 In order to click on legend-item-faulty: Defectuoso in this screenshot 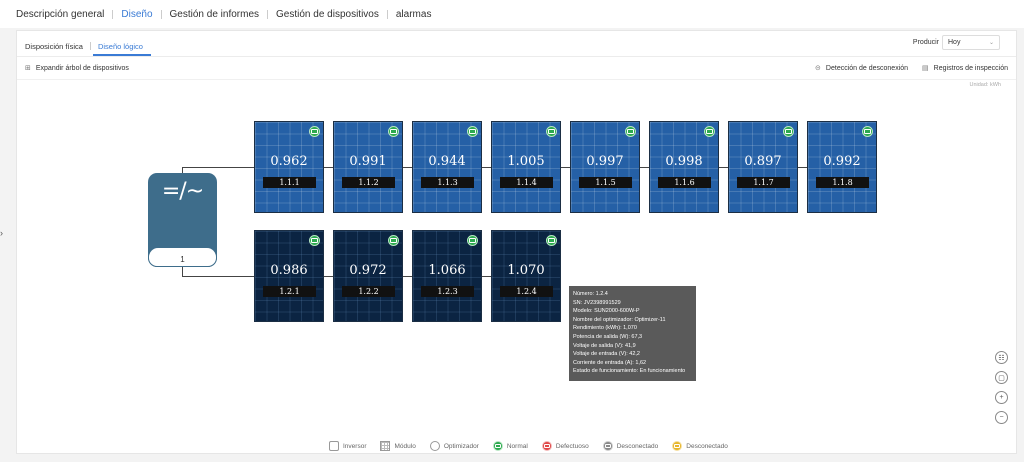, I will do `click(565, 446)`.